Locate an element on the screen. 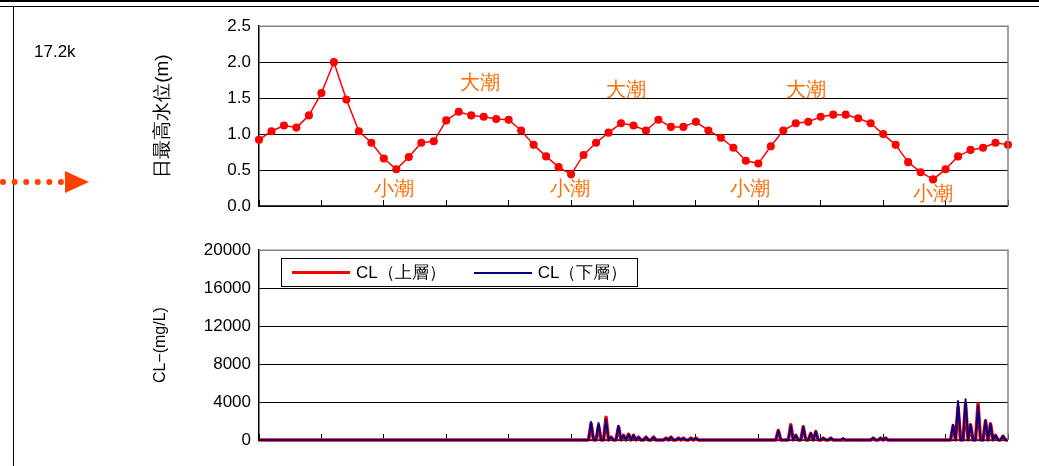 The height and width of the screenshot is (466, 1039). y-tick-label: 0.5 is located at coordinates (239, 169).